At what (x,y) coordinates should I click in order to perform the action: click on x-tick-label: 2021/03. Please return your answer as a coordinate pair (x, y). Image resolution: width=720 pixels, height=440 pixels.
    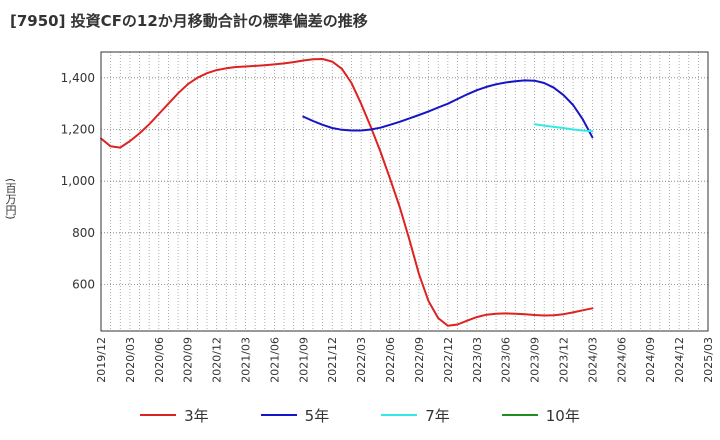
    Looking at the image, I should click on (246, 360).